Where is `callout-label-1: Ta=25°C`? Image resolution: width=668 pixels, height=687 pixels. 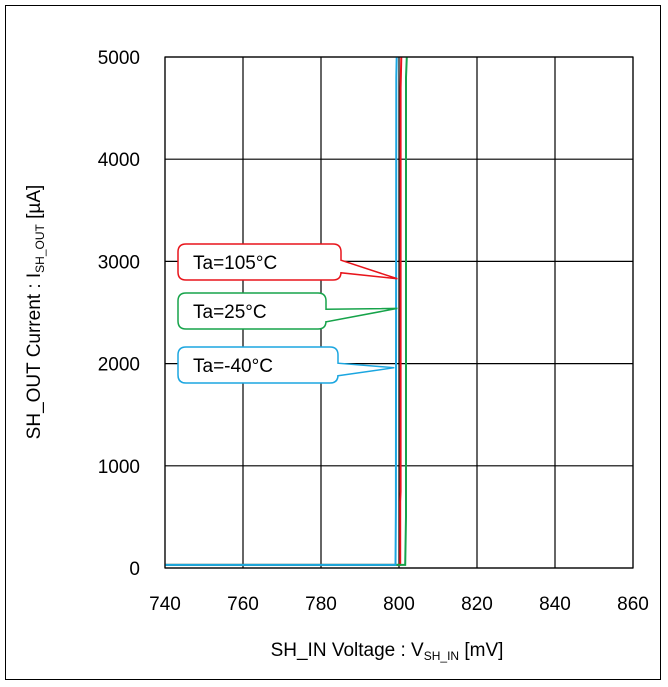
callout-label-1: Ta=25°C is located at coordinates (230, 312).